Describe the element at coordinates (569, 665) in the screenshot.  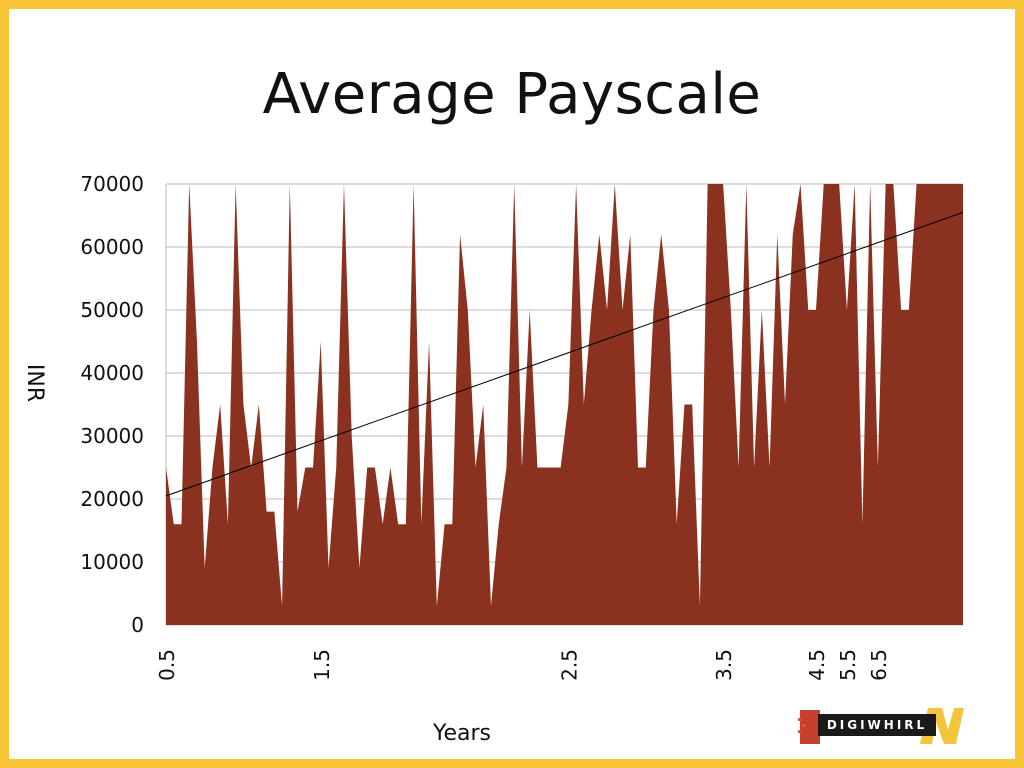
I see `x-tick-label-2: 2.5` at that location.